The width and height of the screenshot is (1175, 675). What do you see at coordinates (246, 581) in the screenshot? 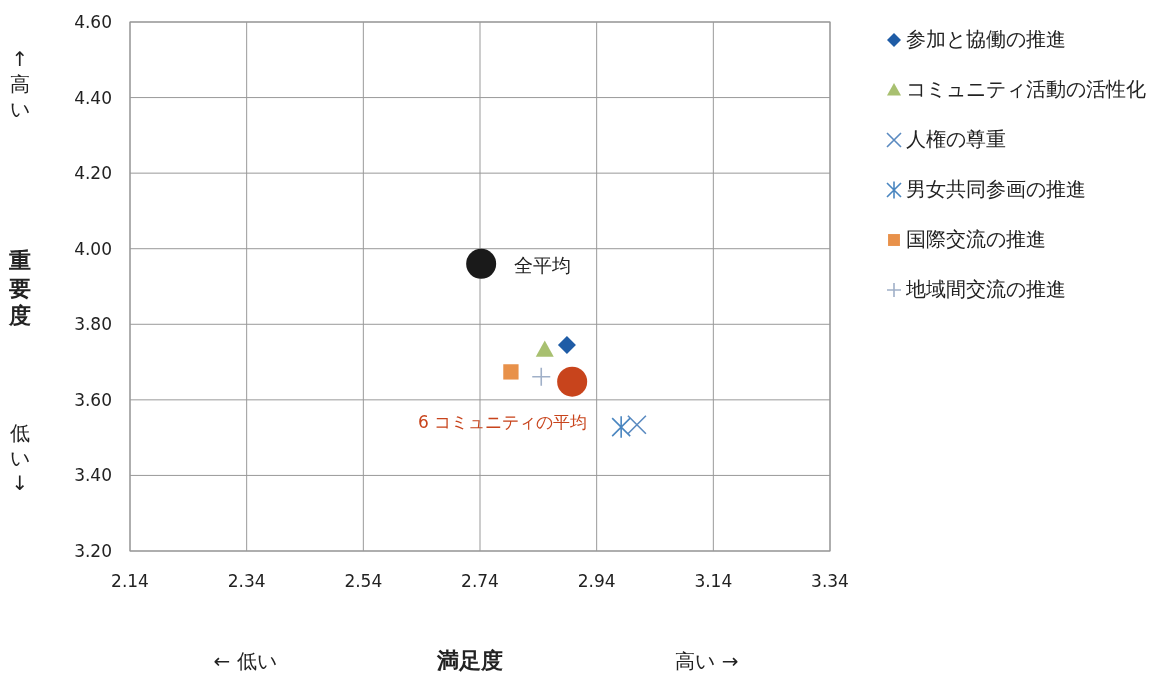
I see `x-tick-label: 2.34` at bounding box center [246, 581].